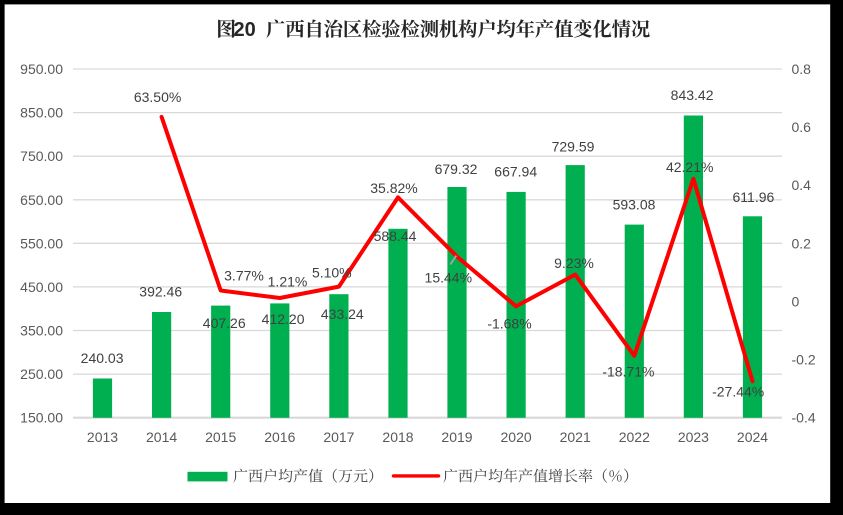 The image size is (843, 515). Describe the element at coordinates (752, 437) in the screenshot. I see `svg-text: 2024` at that location.